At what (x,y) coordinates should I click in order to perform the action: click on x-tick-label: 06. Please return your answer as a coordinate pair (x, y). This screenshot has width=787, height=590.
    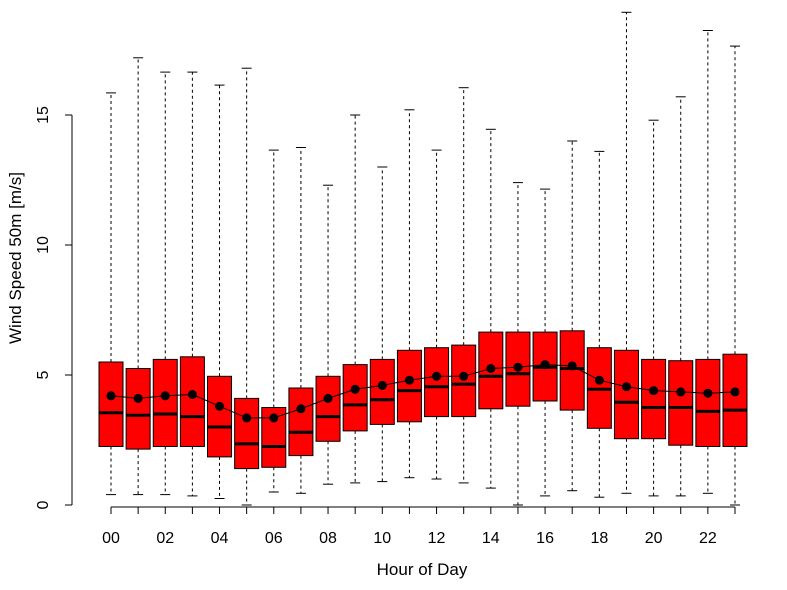
    Looking at the image, I should click on (274, 538).